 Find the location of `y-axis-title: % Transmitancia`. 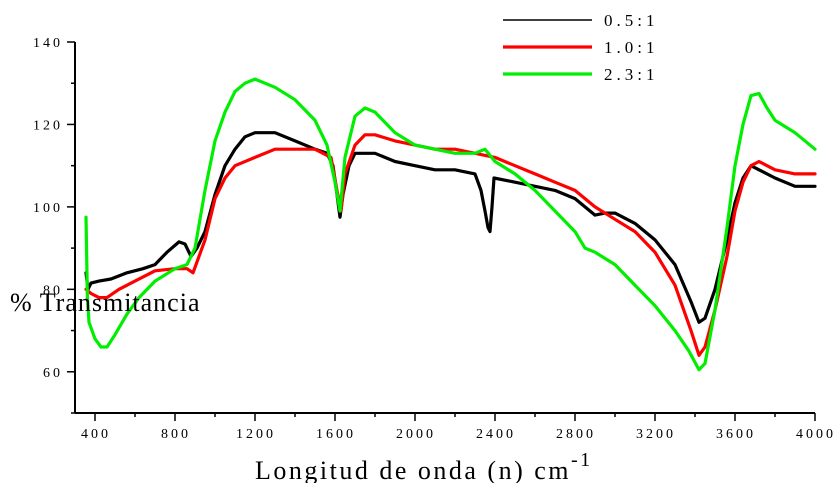

y-axis-title: % Transmitancia is located at coordinates (105, 302).